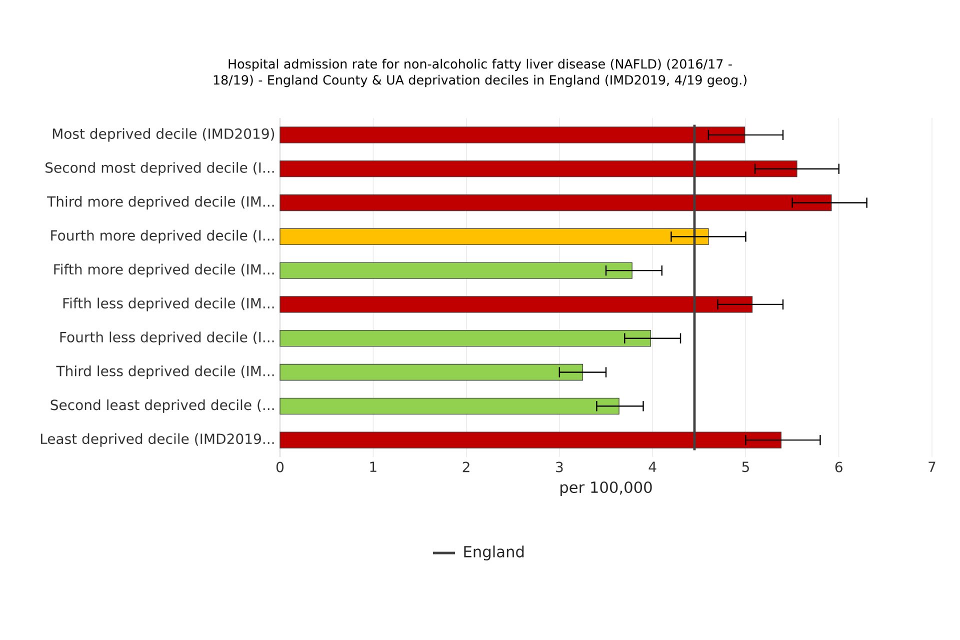 Image resolution: width=960 pixels, height=640 pixels. I want to click on x-tick-label: 1, so click(373, 467).